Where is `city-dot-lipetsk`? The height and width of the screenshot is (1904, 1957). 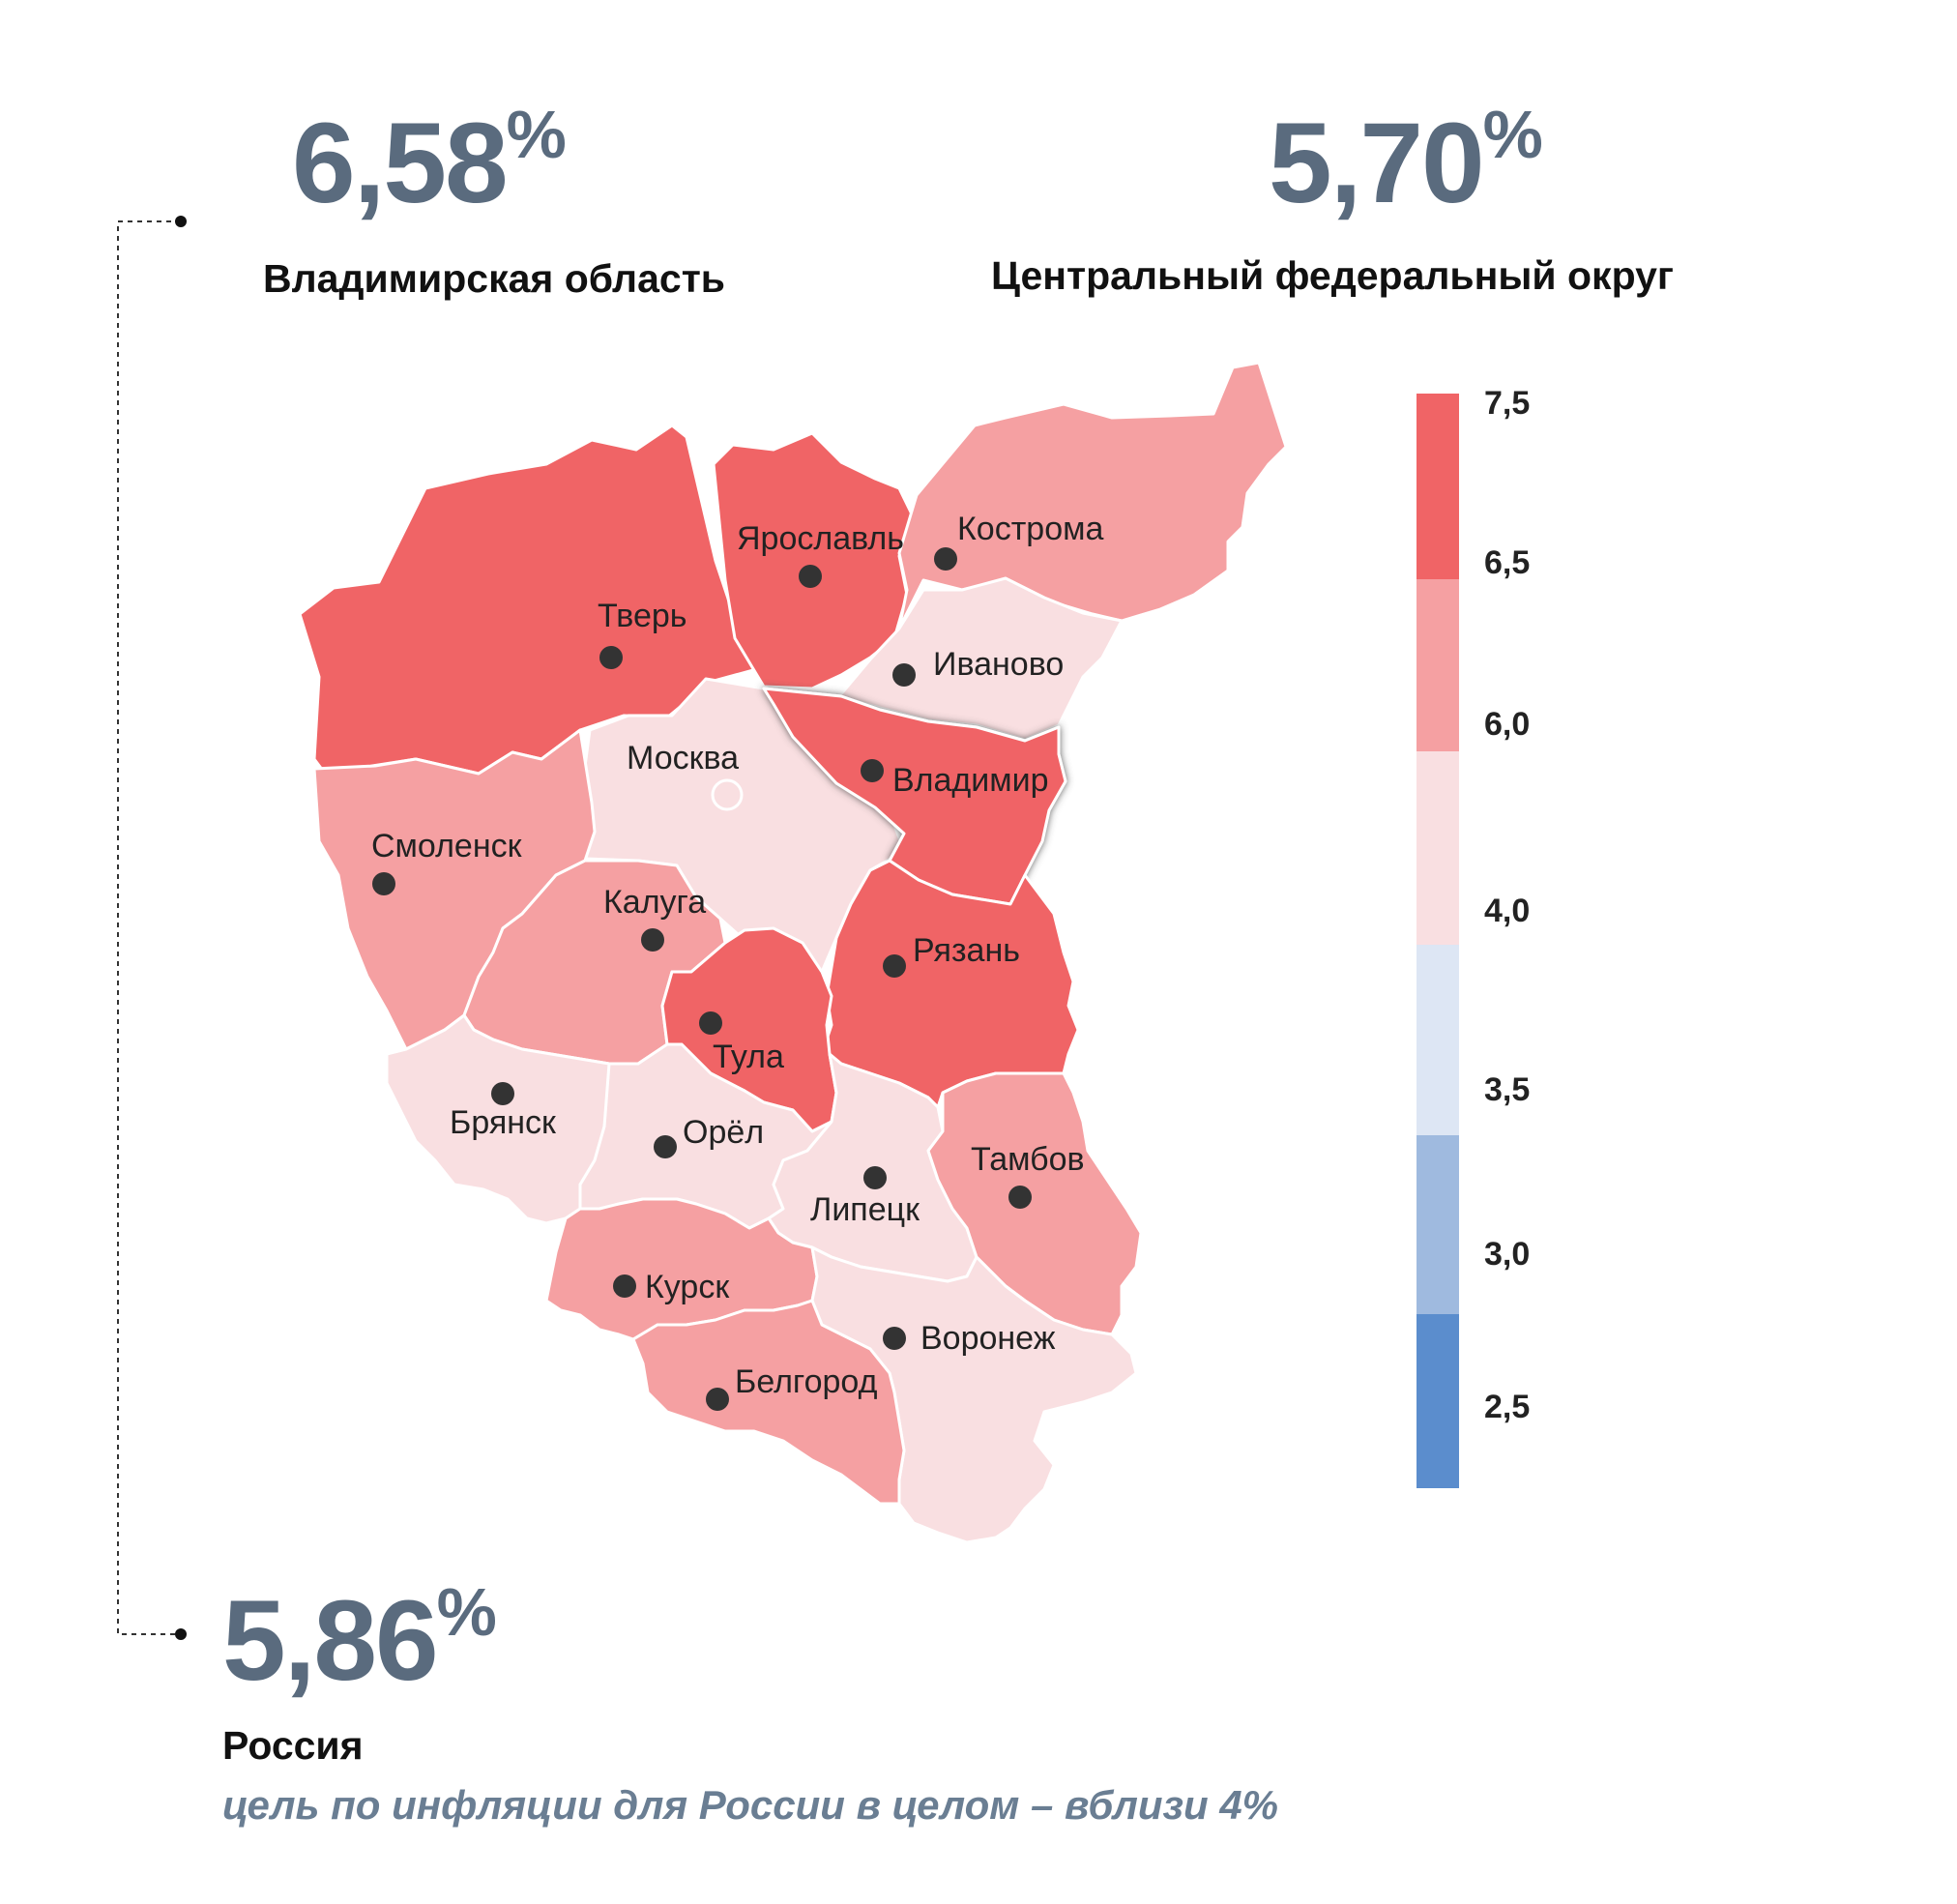
city-dot-lipetsk is located at coordinates (875, 1178).